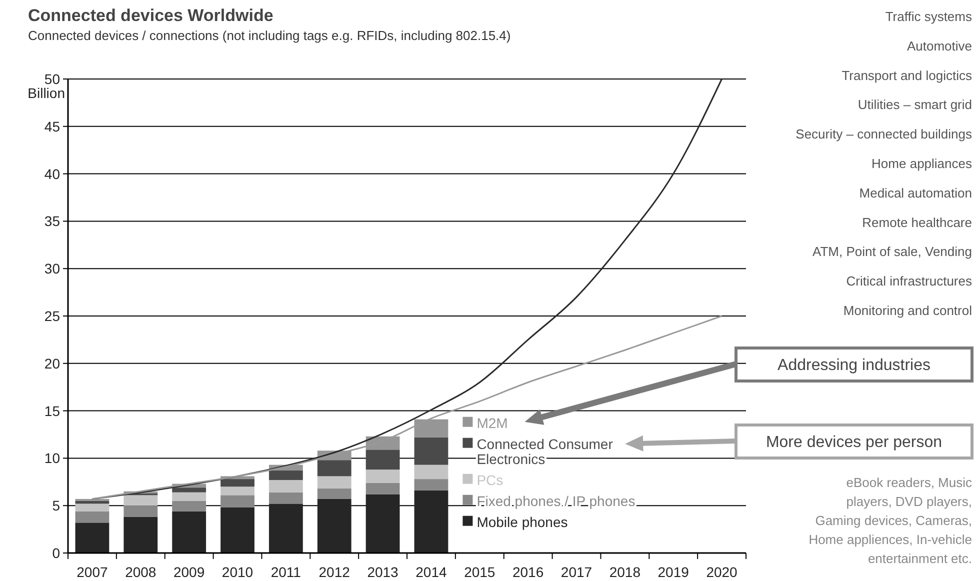 The width and height of the screenshot is (978, 581). What do you see at coordinates (490, 480) in the screenshot?
I see `legend-label: PCs` at bounding box center [490, 480].